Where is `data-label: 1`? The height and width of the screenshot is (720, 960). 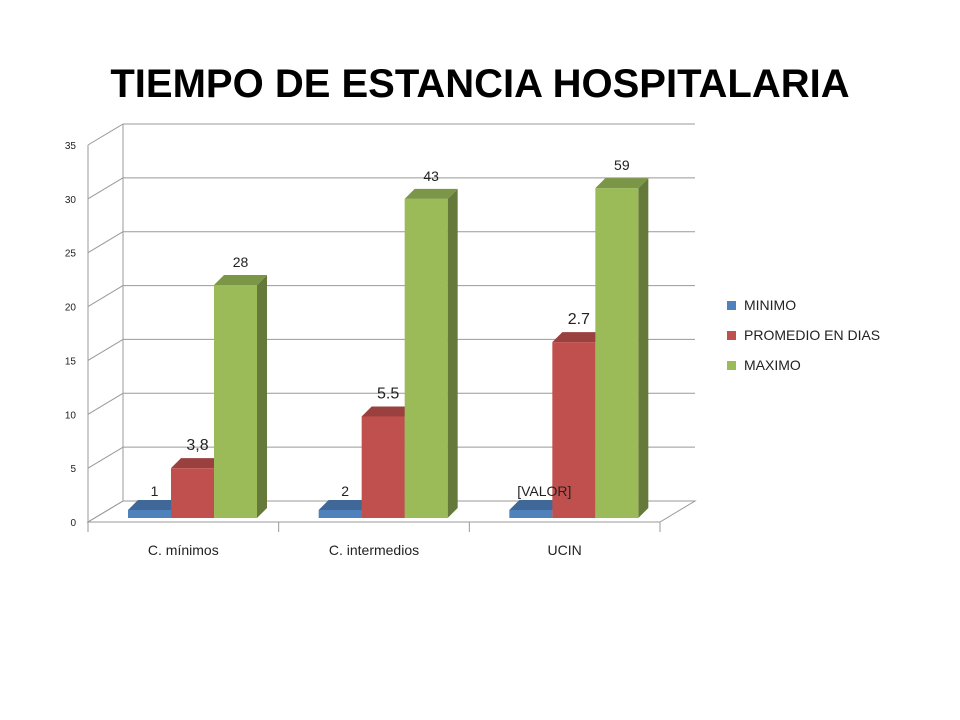 data-label: 1 is located at coordinates (155, 491).